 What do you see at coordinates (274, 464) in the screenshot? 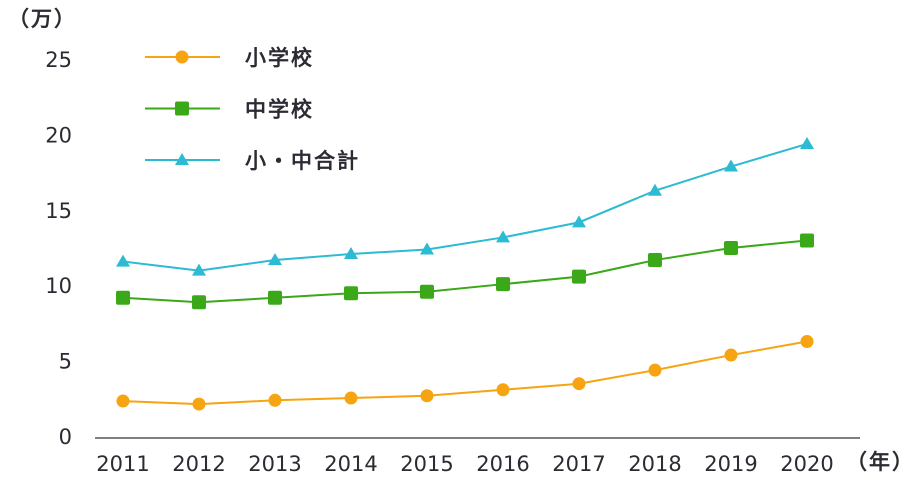
I see `x-tick-label: 2013` at bounding box center [274, 464].